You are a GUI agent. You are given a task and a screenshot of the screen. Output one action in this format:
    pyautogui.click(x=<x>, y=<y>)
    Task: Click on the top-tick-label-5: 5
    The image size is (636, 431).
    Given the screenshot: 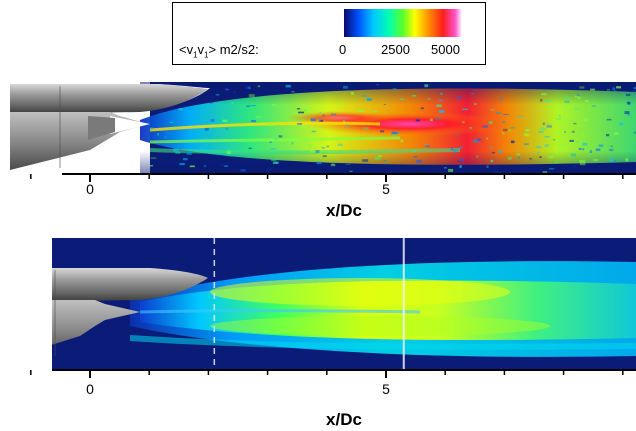 What is the action you would take?
    pyautogui.click(x=386, y=189)
    